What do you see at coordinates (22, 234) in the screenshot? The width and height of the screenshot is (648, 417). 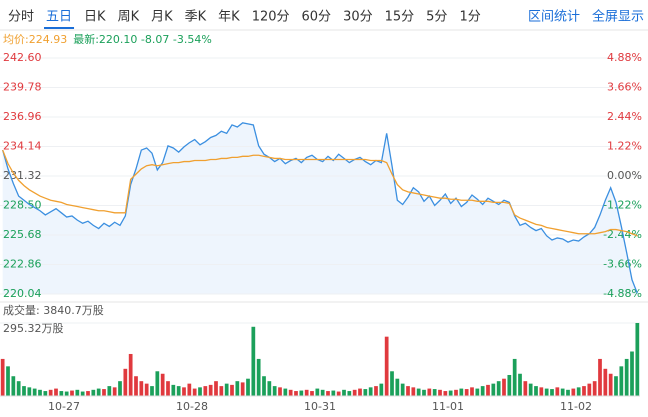 I see `y-tick-label: 225.68` at bounding box center [22, 234].